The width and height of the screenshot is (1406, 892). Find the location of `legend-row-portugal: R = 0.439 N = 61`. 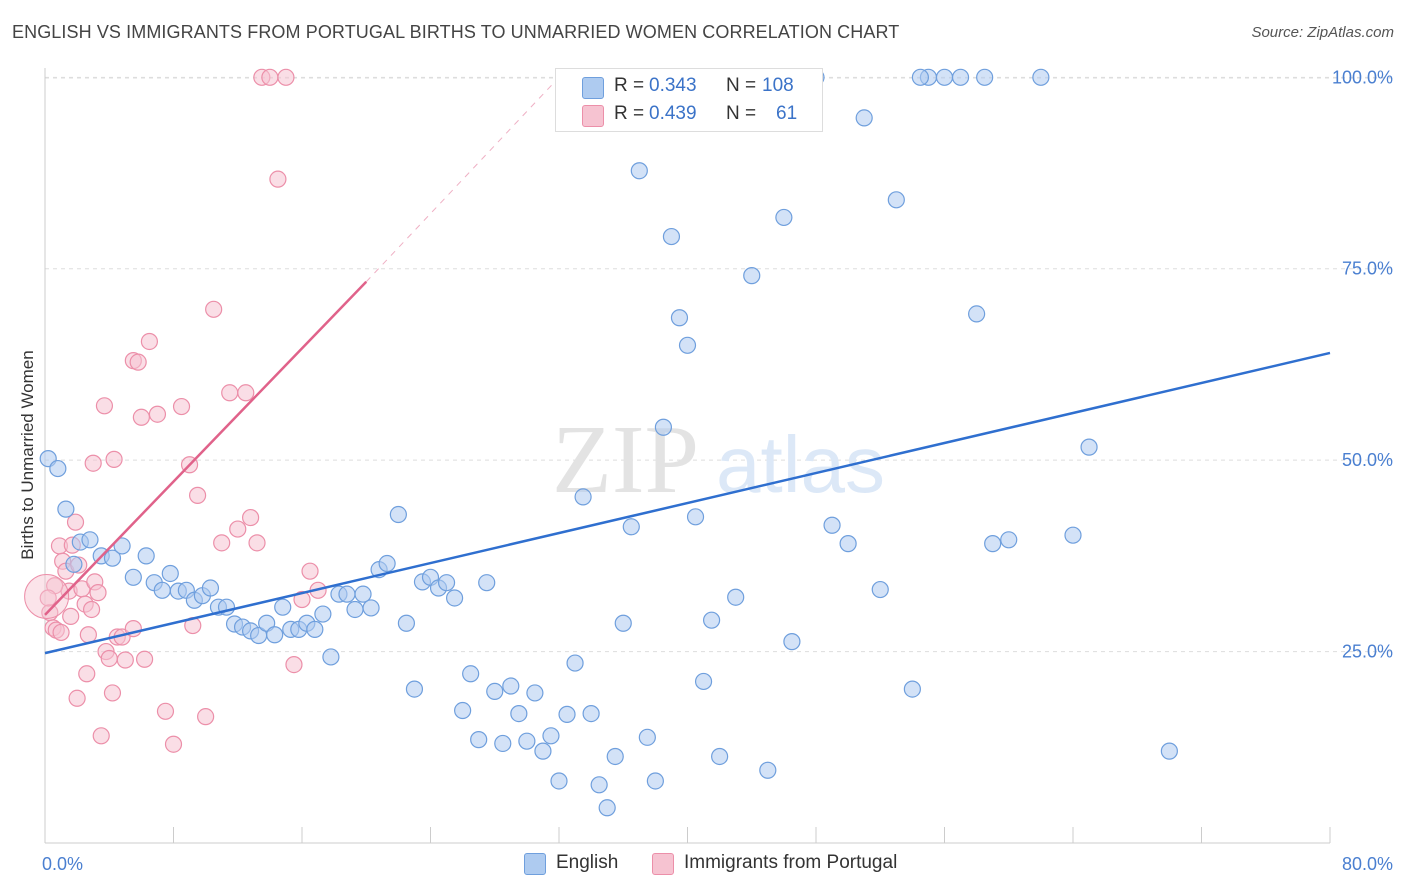

legend-row-portugal: R = 0.439 N = 61 is located at coordinates (689, 115).